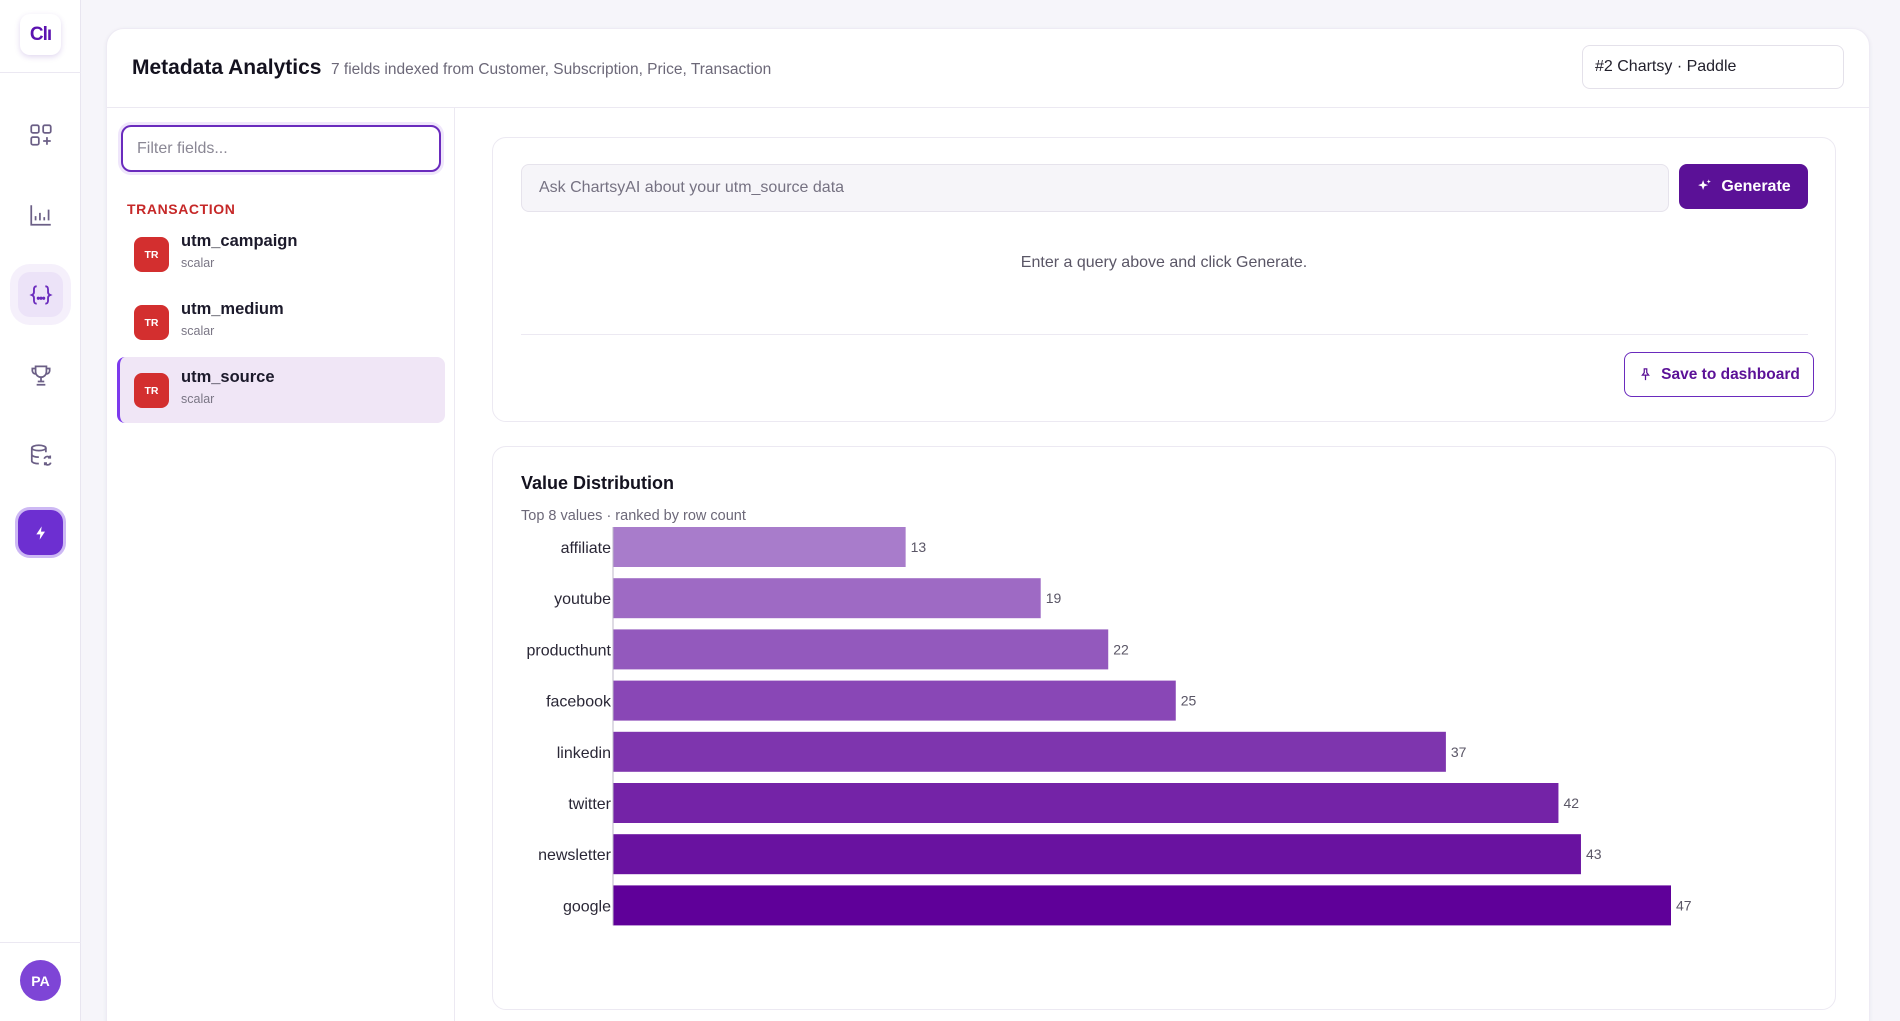 This screenshot has width=1900, height=1021. I want to click on group-label-transaction: TRANSACTION, so click(181, 209).